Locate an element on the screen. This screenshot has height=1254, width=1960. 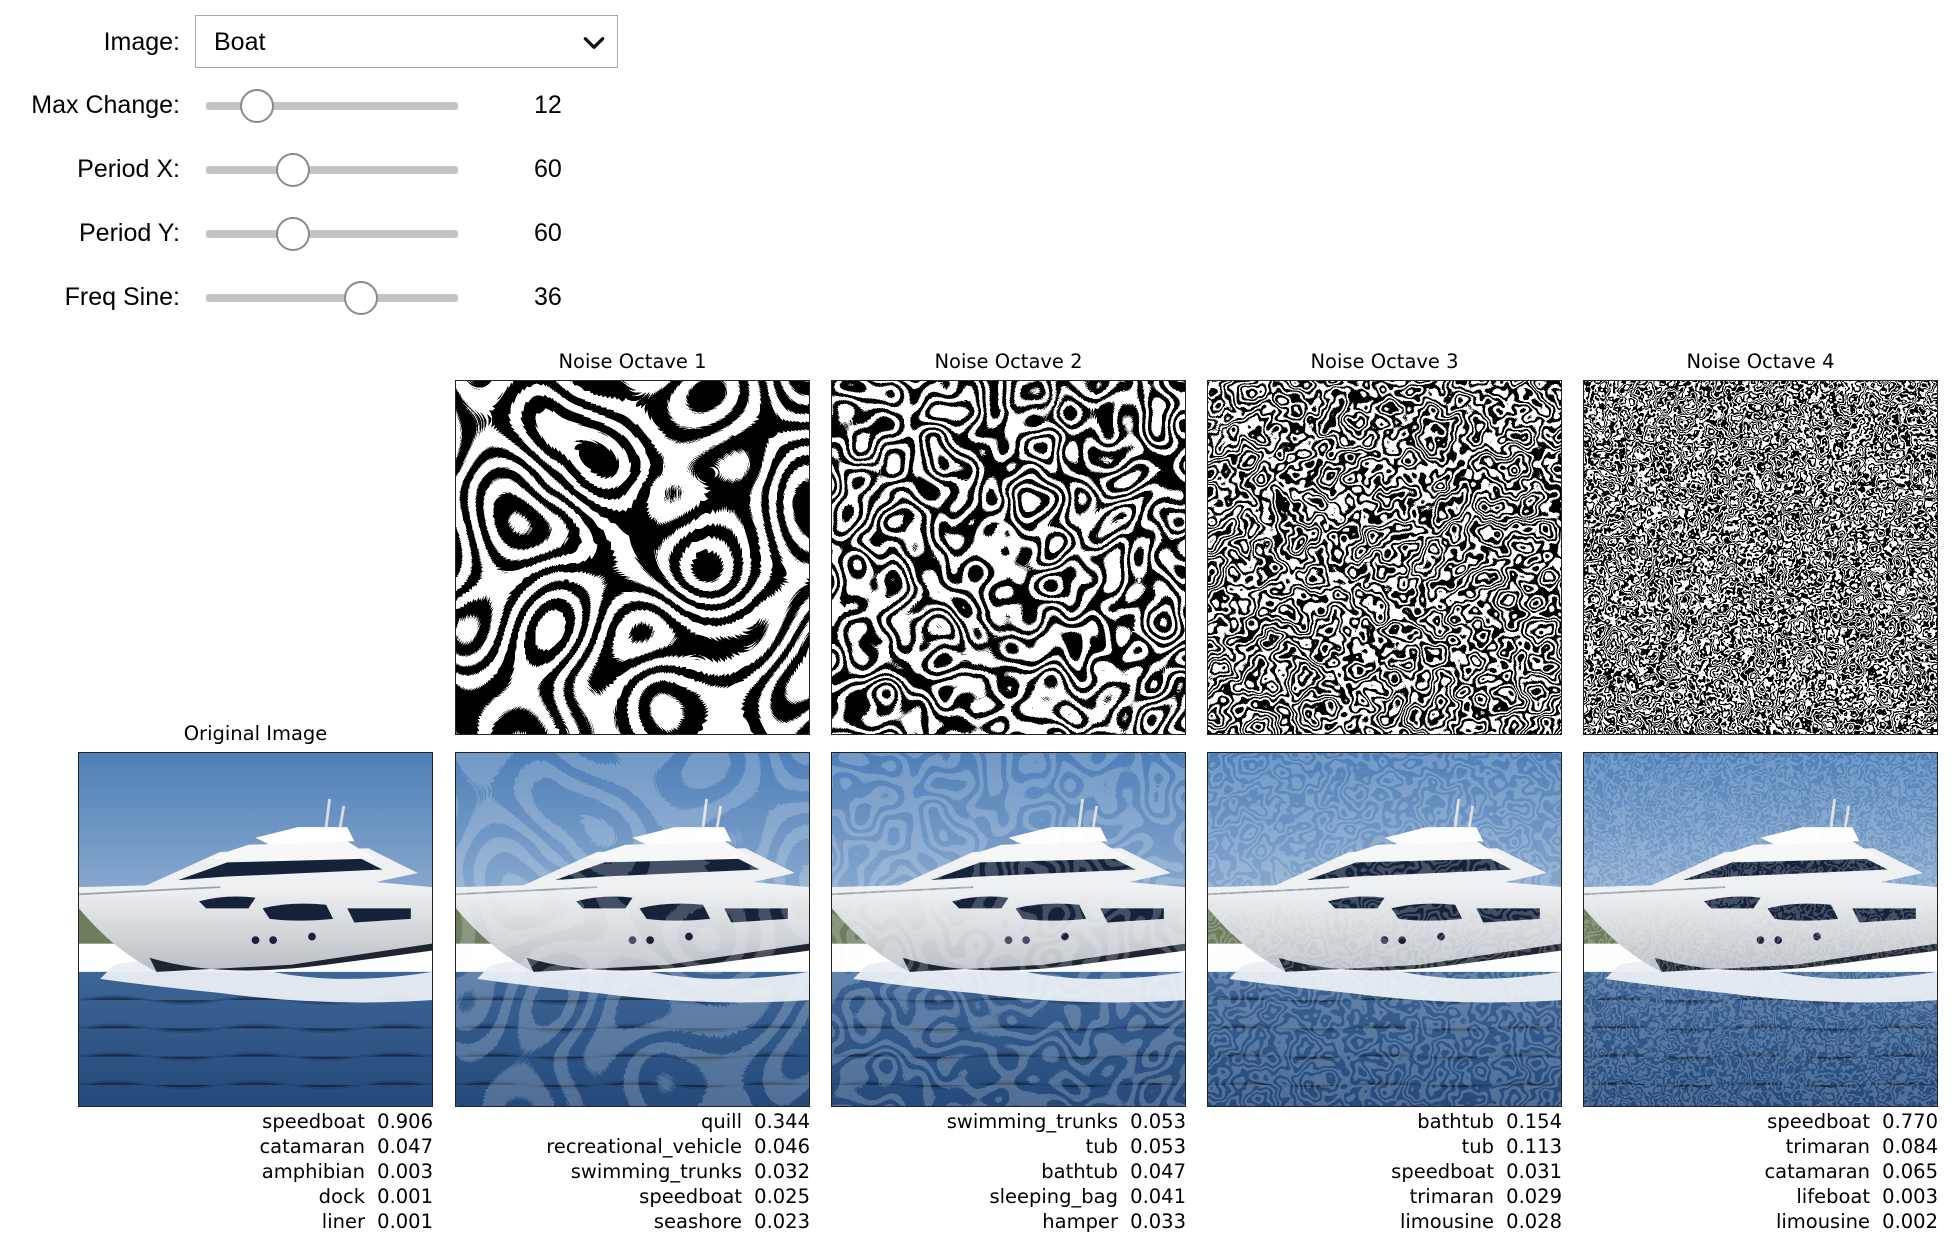
noise-octave-1-image is located at coordinates (632, 557).